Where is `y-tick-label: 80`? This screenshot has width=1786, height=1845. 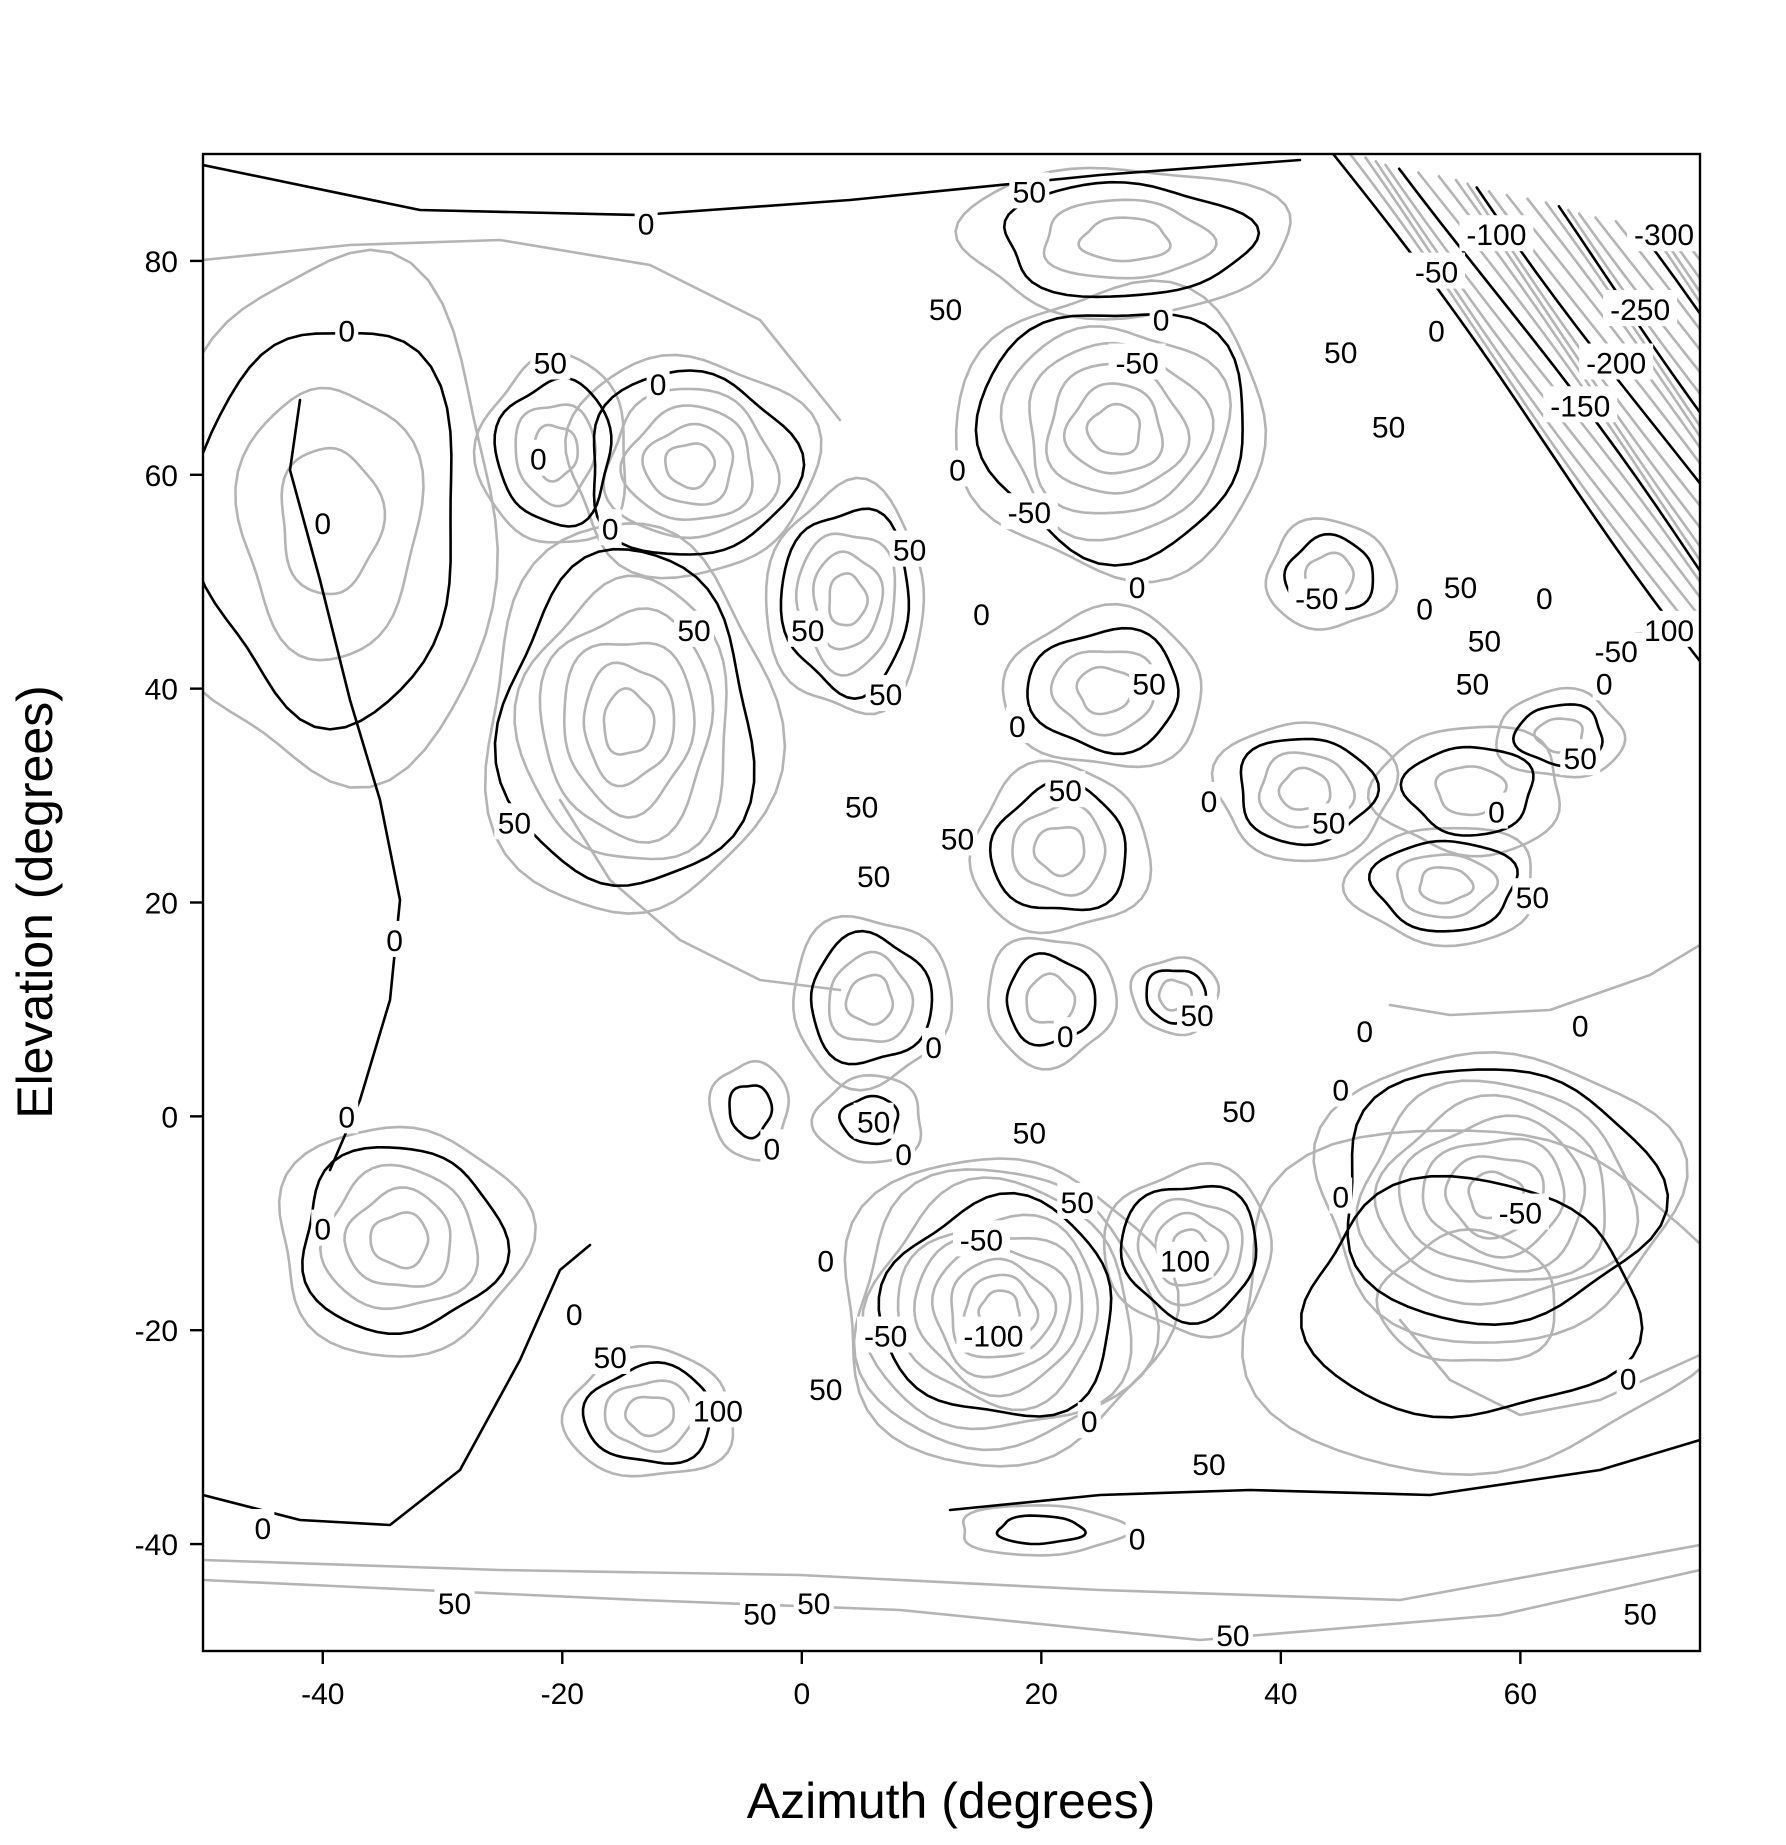
y-tick-label: 80 is located at coordinates (161, 262).